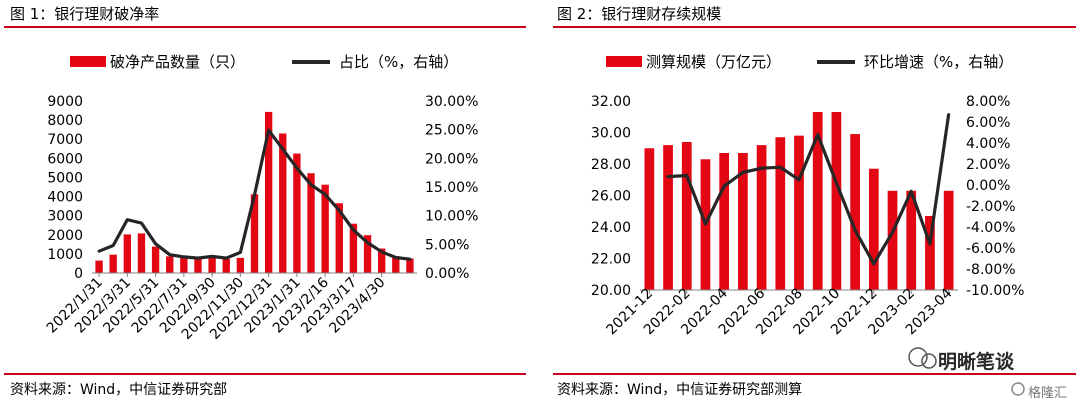 The width and height of the screenshot is (1080, 406). Describe the element at coordinates (988, 165) in the screenshot. I see `c2-right-tick-label: 2.00%` at that location.